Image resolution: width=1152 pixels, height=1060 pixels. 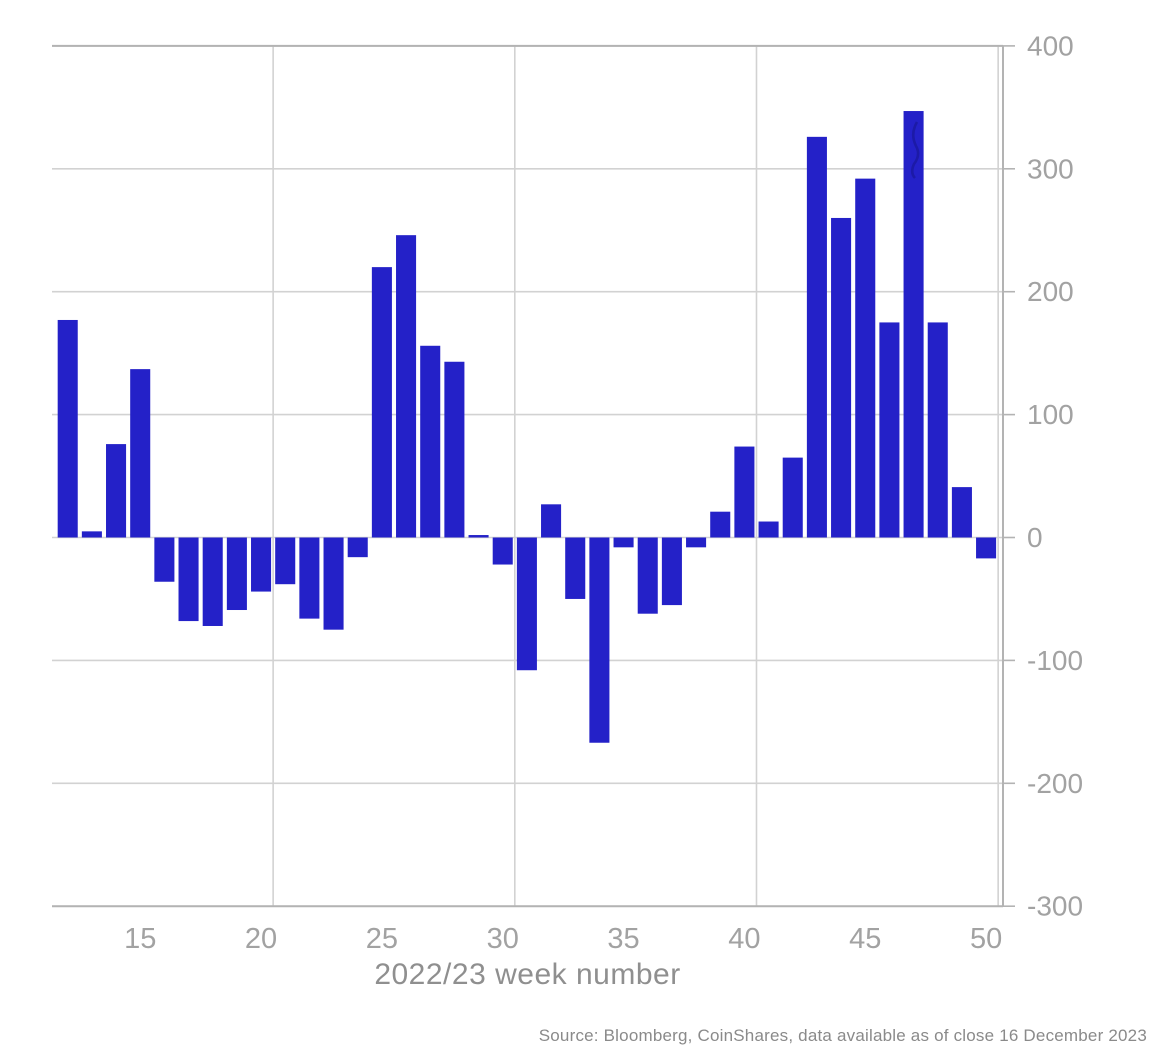 I want to click on x-tick-label-50: 50, so click(x=986, y=939).